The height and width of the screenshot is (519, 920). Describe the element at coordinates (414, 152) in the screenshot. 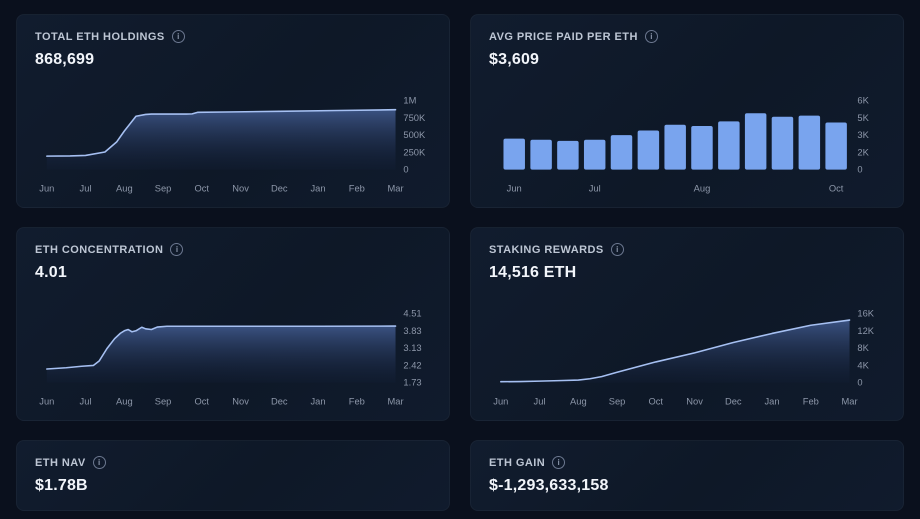

I see `svg-text: 250K` at that location.